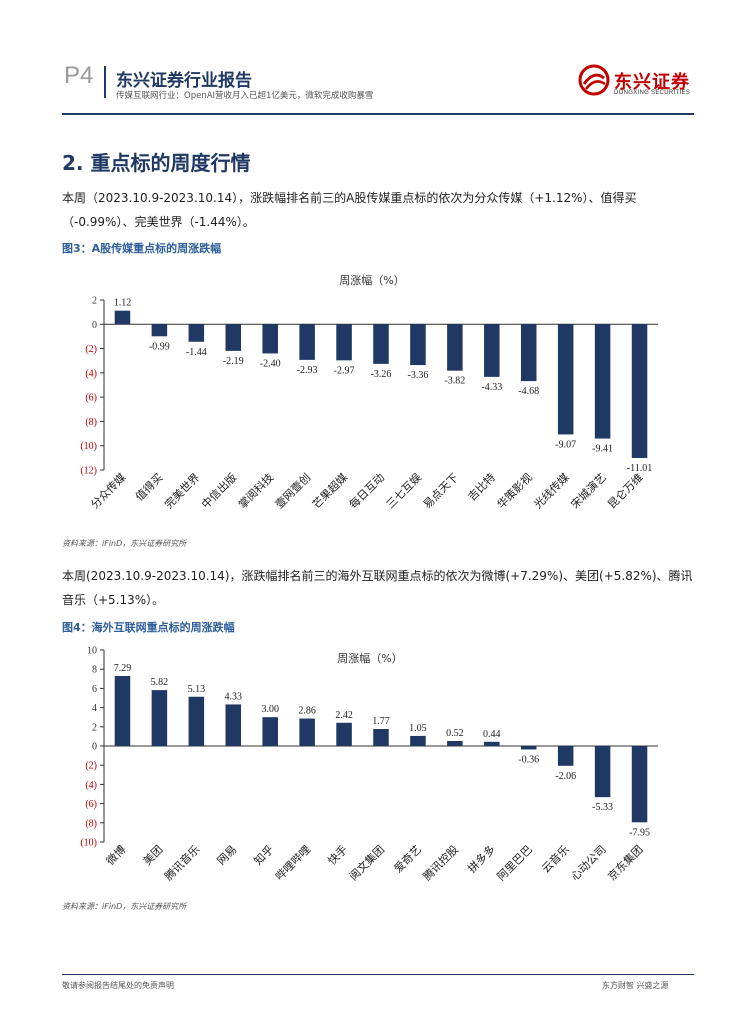  Describe the element at coordinates (602, 807) in the screenshot. I see `bar-value-label: -5.33` at that location.